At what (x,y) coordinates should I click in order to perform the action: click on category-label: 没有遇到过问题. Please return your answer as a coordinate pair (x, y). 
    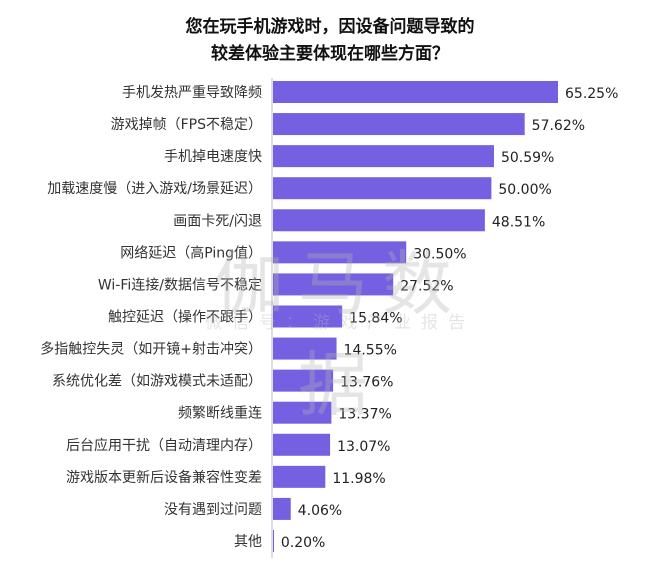
    Looking at the image, I should click on (213, 510).